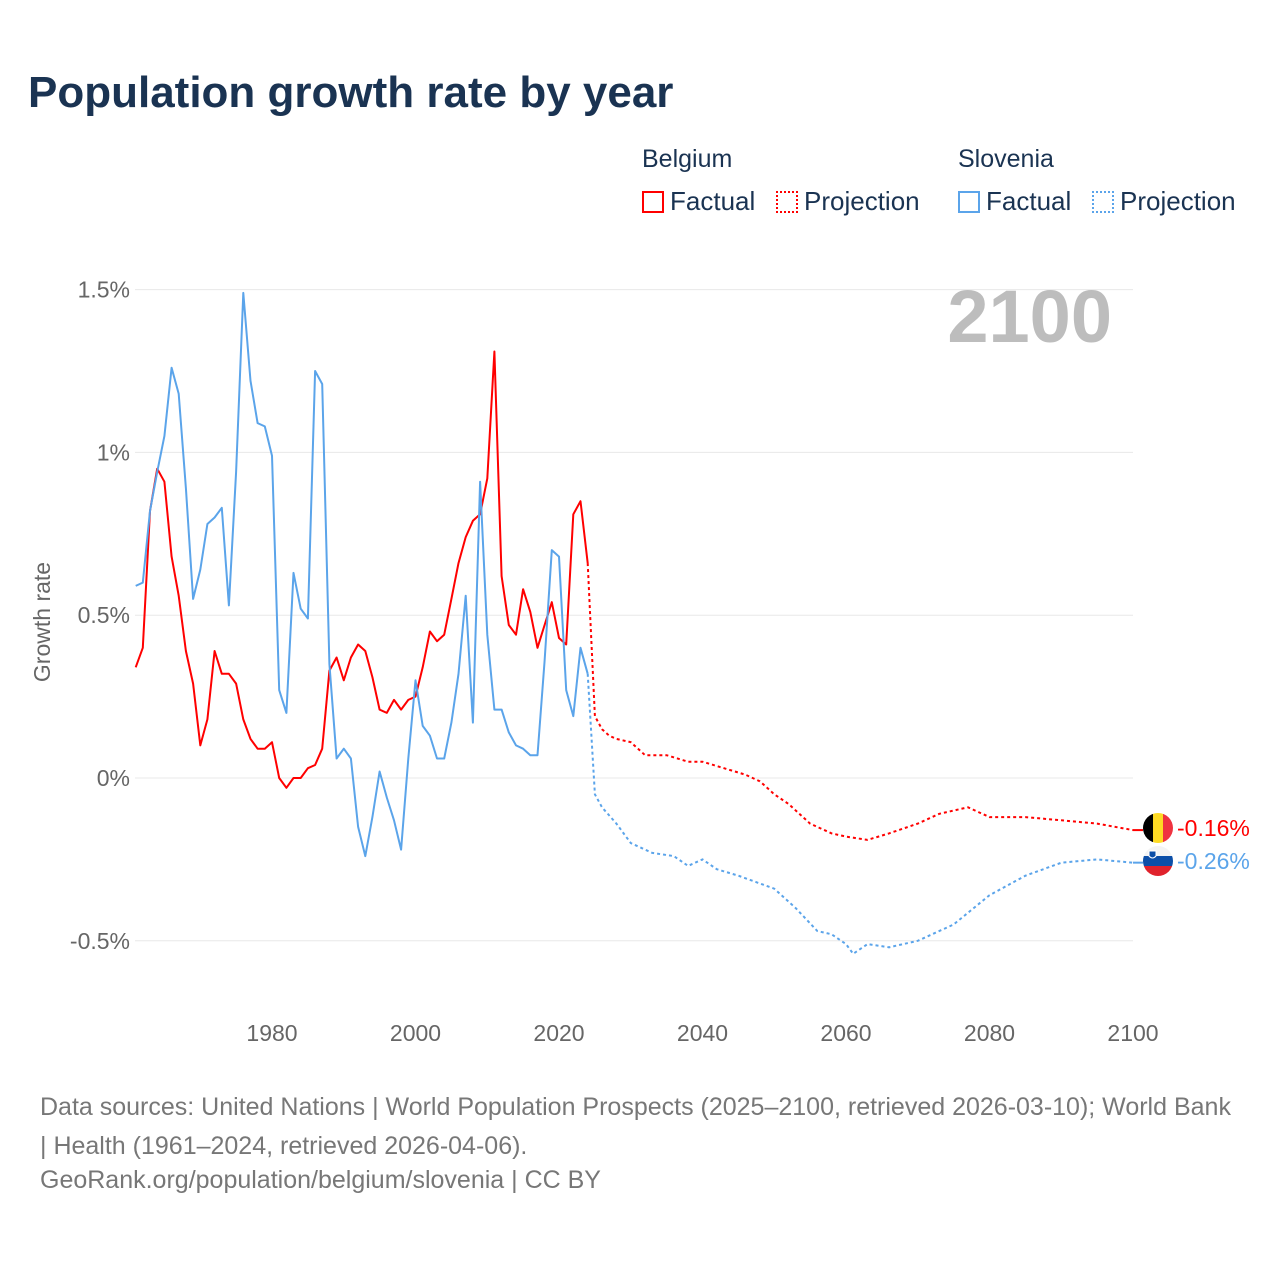  Describe the element at coordinates (1158, 828) in the screenshot. I see `belgium-flag-icon` at that location.